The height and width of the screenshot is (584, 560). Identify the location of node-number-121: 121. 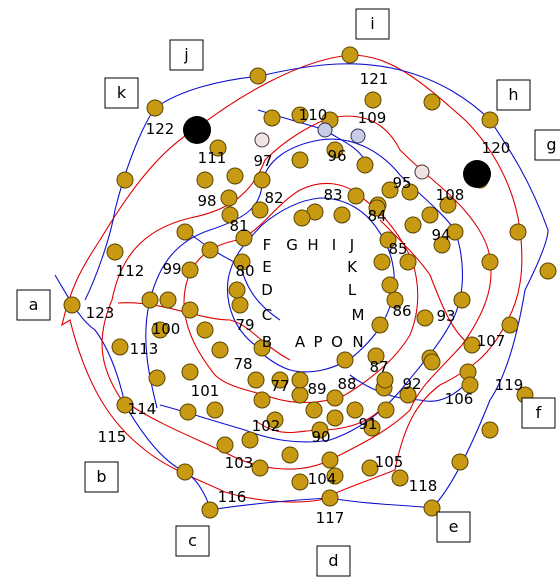
(374, 79).